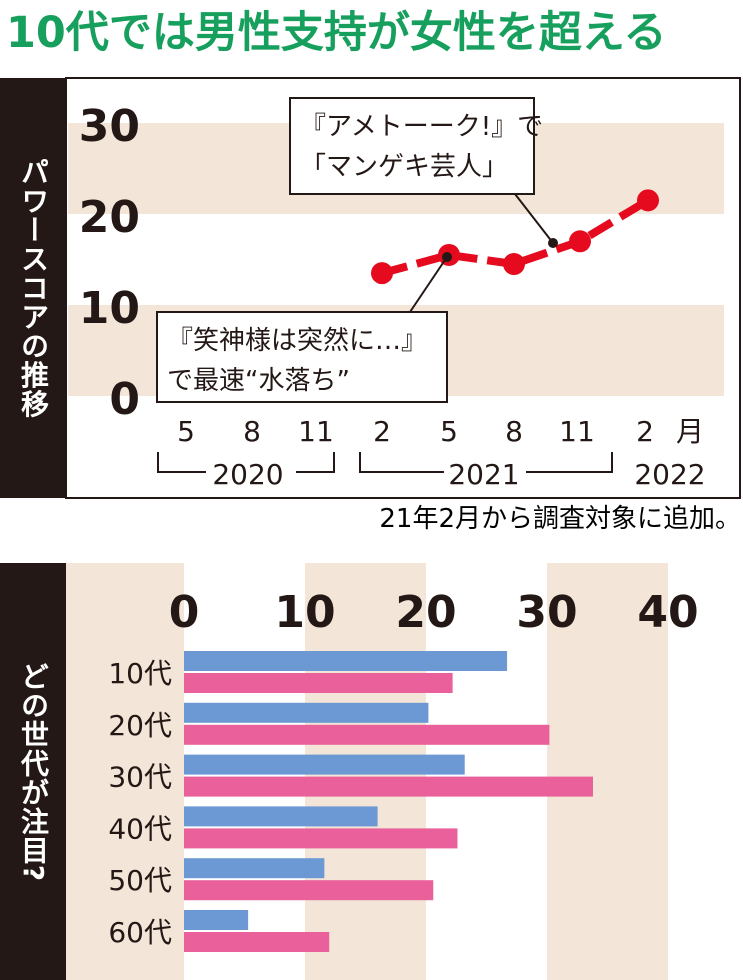 Image resolution: width=743 pixels, height=980 pixels. What do you see at coordinates (421, 127) in the screenshot?
I see `annotation-text-line: 『アメトーーク!』で` at bounding box center [421, 127].